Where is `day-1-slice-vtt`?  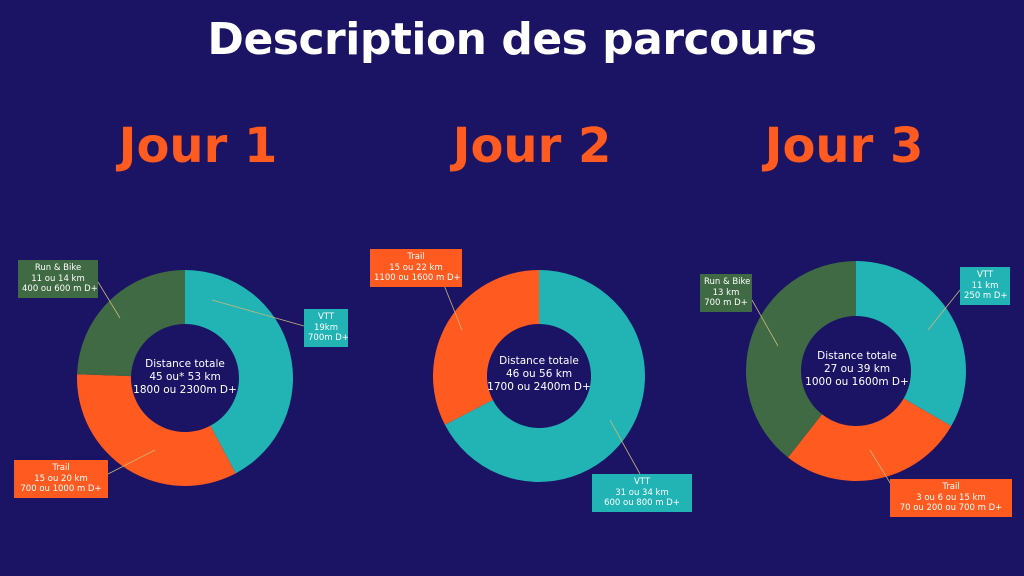 day-1-slice-vtt is located at coordinates (239, 372).